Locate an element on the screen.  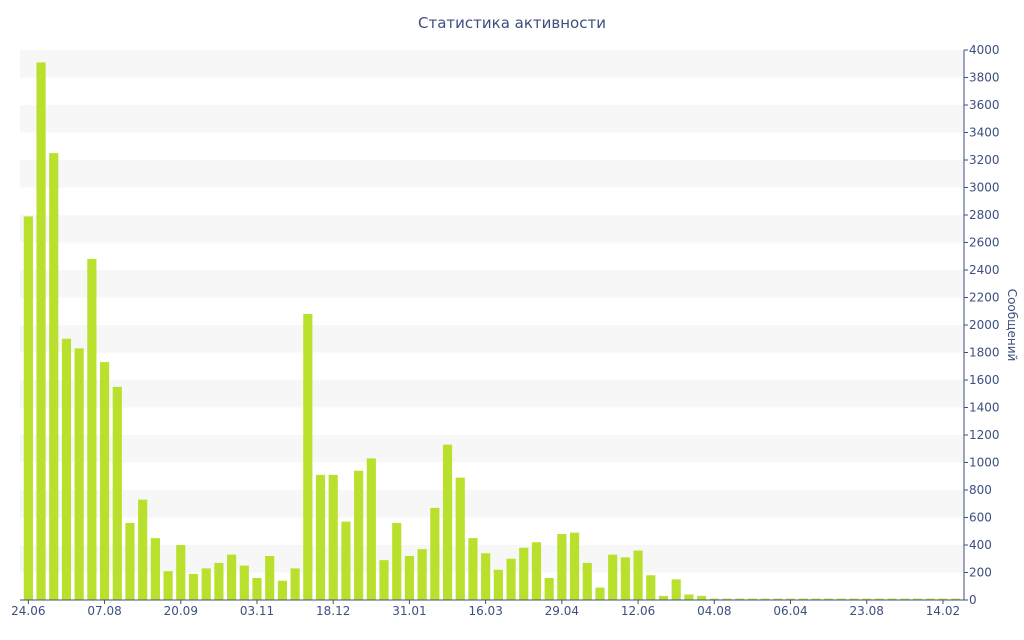
y-tick-label: 400 is located at coordinates (980, 545).